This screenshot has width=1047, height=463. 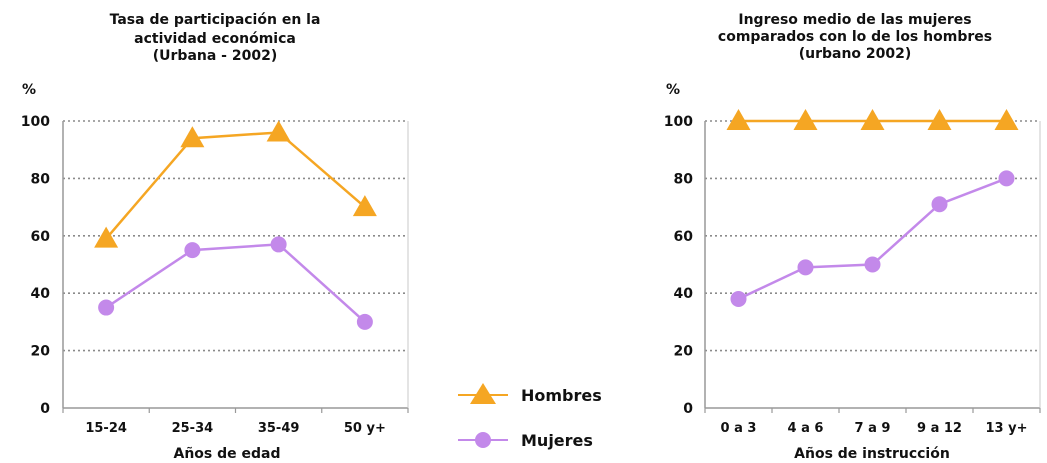 I want to click on legend-mujeres: Mujeres, so click(x=525, y=440).